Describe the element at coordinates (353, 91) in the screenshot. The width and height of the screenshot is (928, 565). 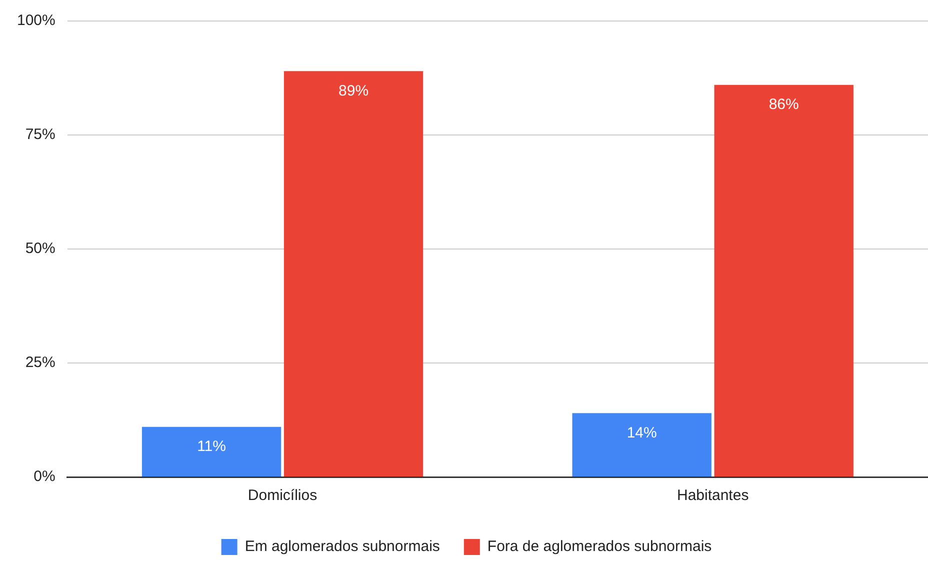
I see `data-label: 89%` at that location.